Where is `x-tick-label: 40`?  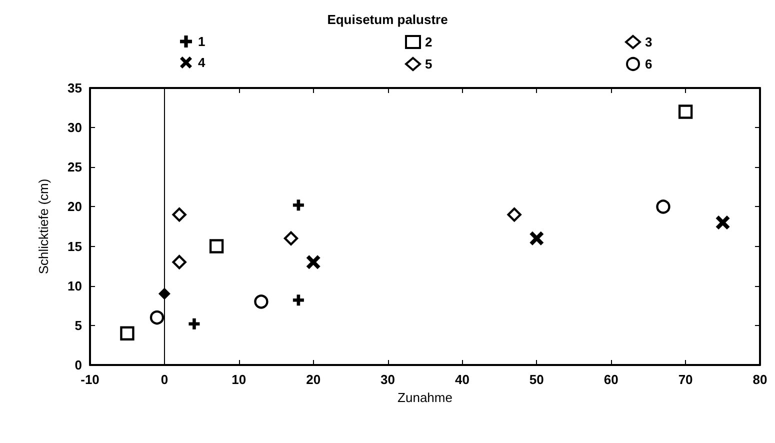
x-tick-label: 40 is located at coordinates (462, 379).